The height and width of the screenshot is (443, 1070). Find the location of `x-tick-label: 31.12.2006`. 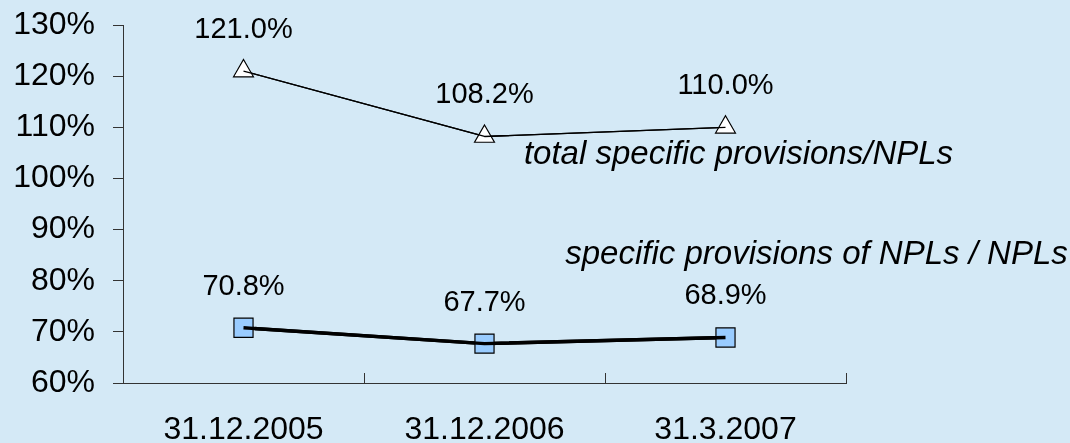

x-tick-label: 31.12.2006 is located at coordinates (484, 426).